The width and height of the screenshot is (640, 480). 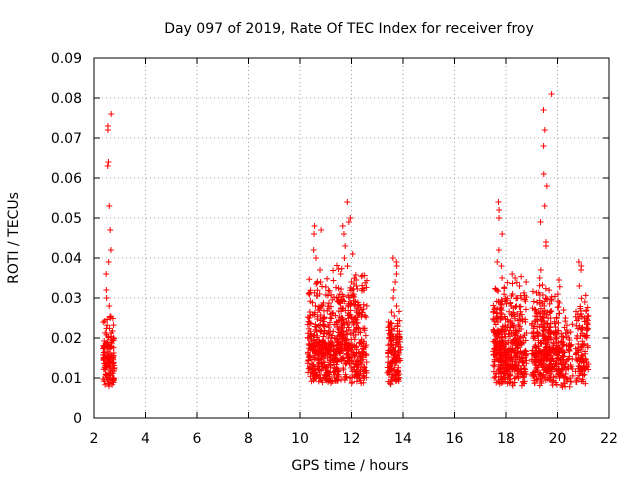 I want to click on y-tick-labels: 0 0.01 0.02 0.03 0.04 0.05 0.06 0.07 0.08 0.09, so click(x=66, y=239).